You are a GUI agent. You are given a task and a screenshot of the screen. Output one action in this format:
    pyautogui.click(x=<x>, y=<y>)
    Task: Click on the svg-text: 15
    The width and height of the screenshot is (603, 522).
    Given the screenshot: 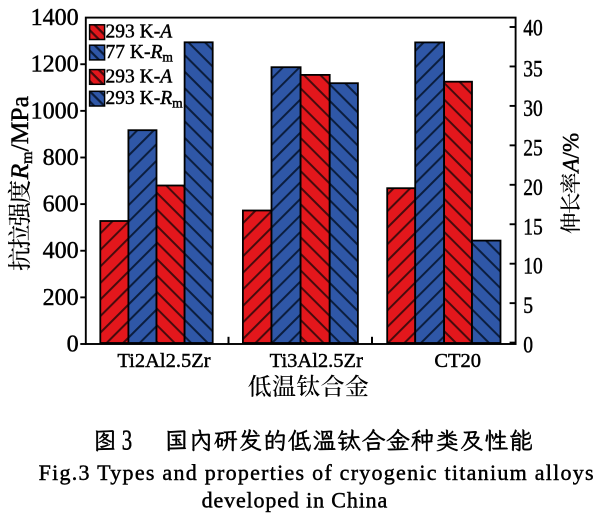 What is the action you would take?
    pyautogui.click(x=533, y=227)
    